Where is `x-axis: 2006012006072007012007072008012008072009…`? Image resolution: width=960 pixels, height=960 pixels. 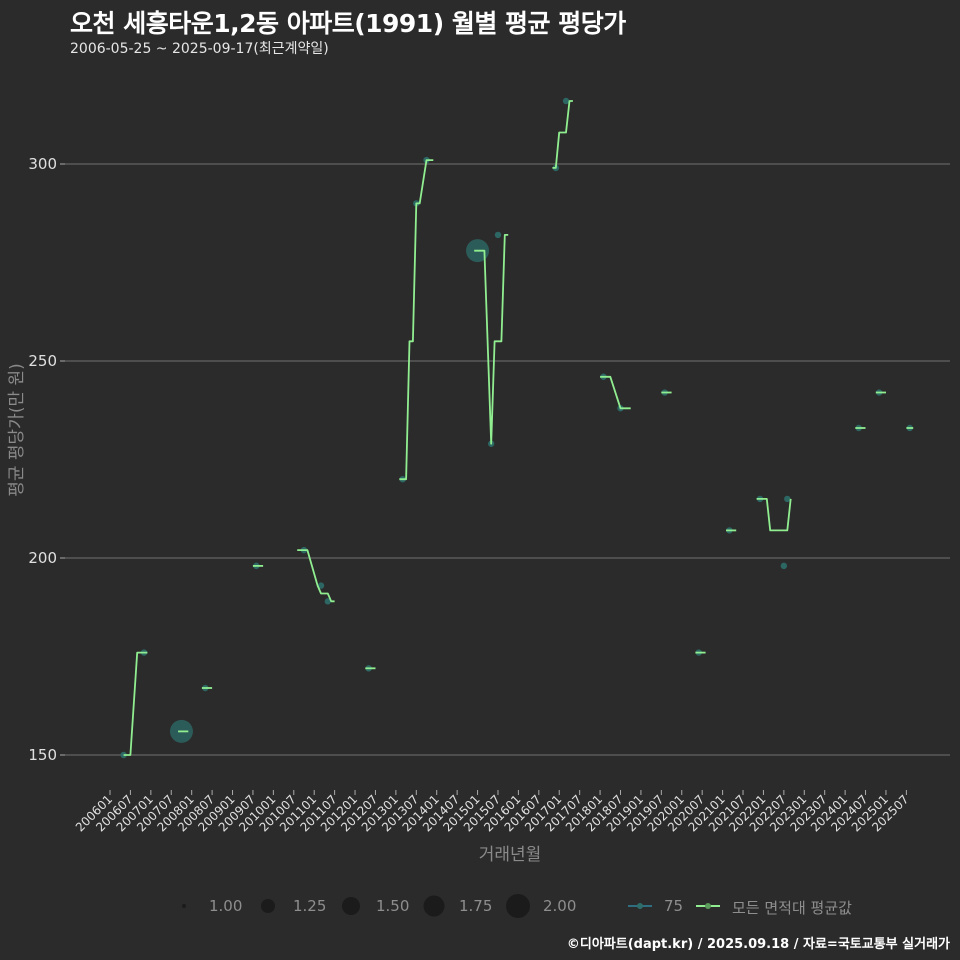
x-axis: 2006012006072007012007072008012008072009… is located at coordinates (492, 812).